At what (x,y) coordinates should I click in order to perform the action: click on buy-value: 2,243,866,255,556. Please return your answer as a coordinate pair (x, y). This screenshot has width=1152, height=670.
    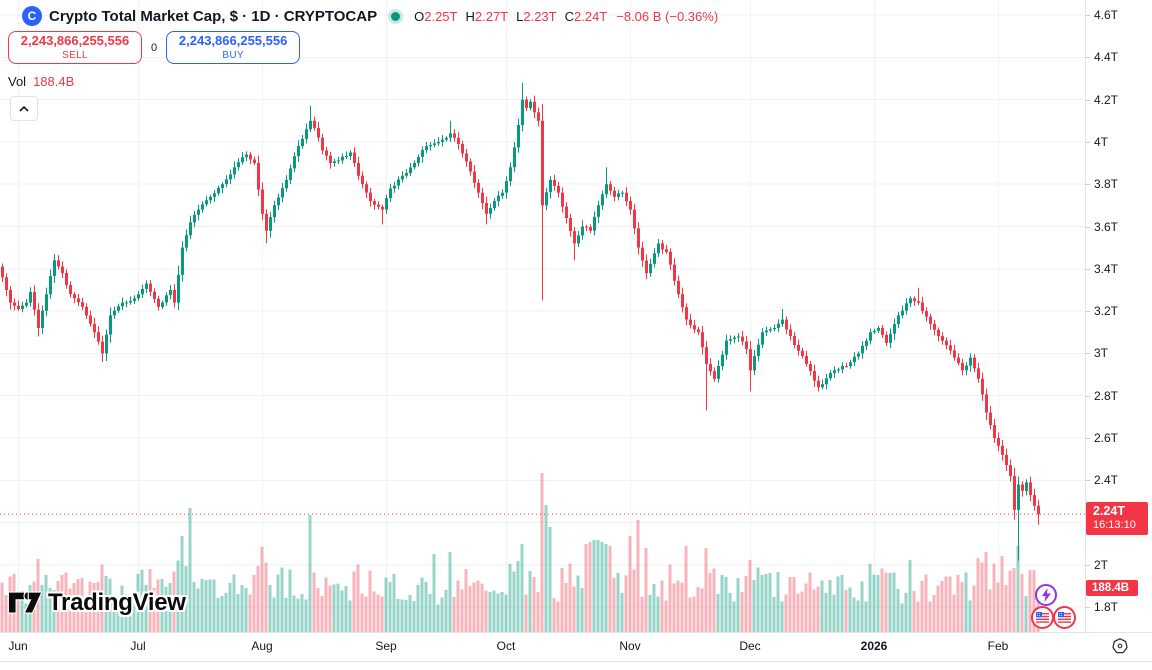
    Looking at the image, I should click on (233, 41).